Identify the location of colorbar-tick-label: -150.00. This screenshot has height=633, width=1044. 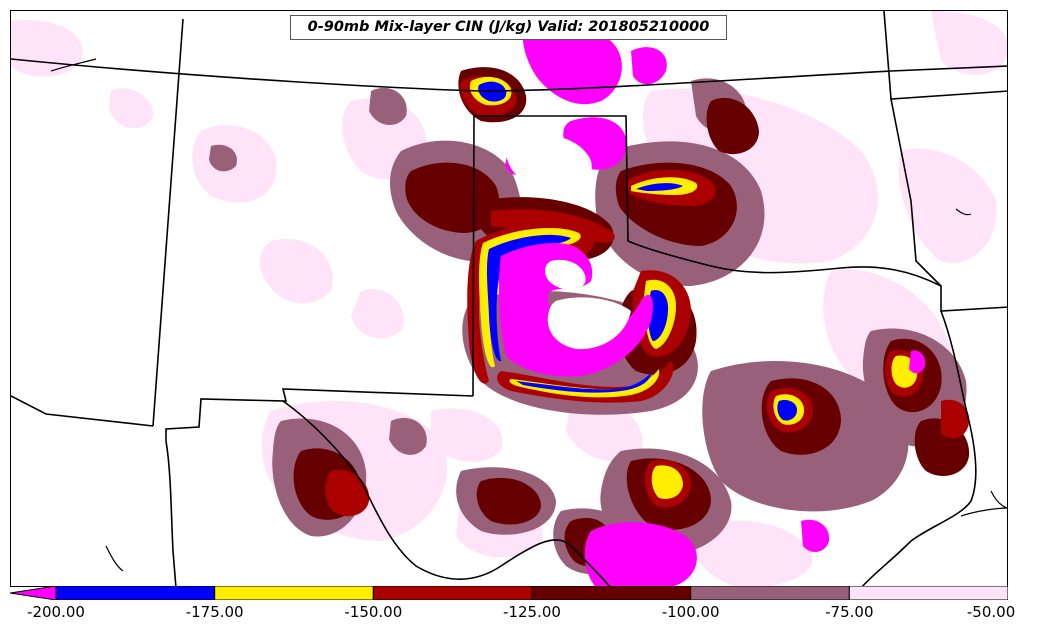
(373, 612).